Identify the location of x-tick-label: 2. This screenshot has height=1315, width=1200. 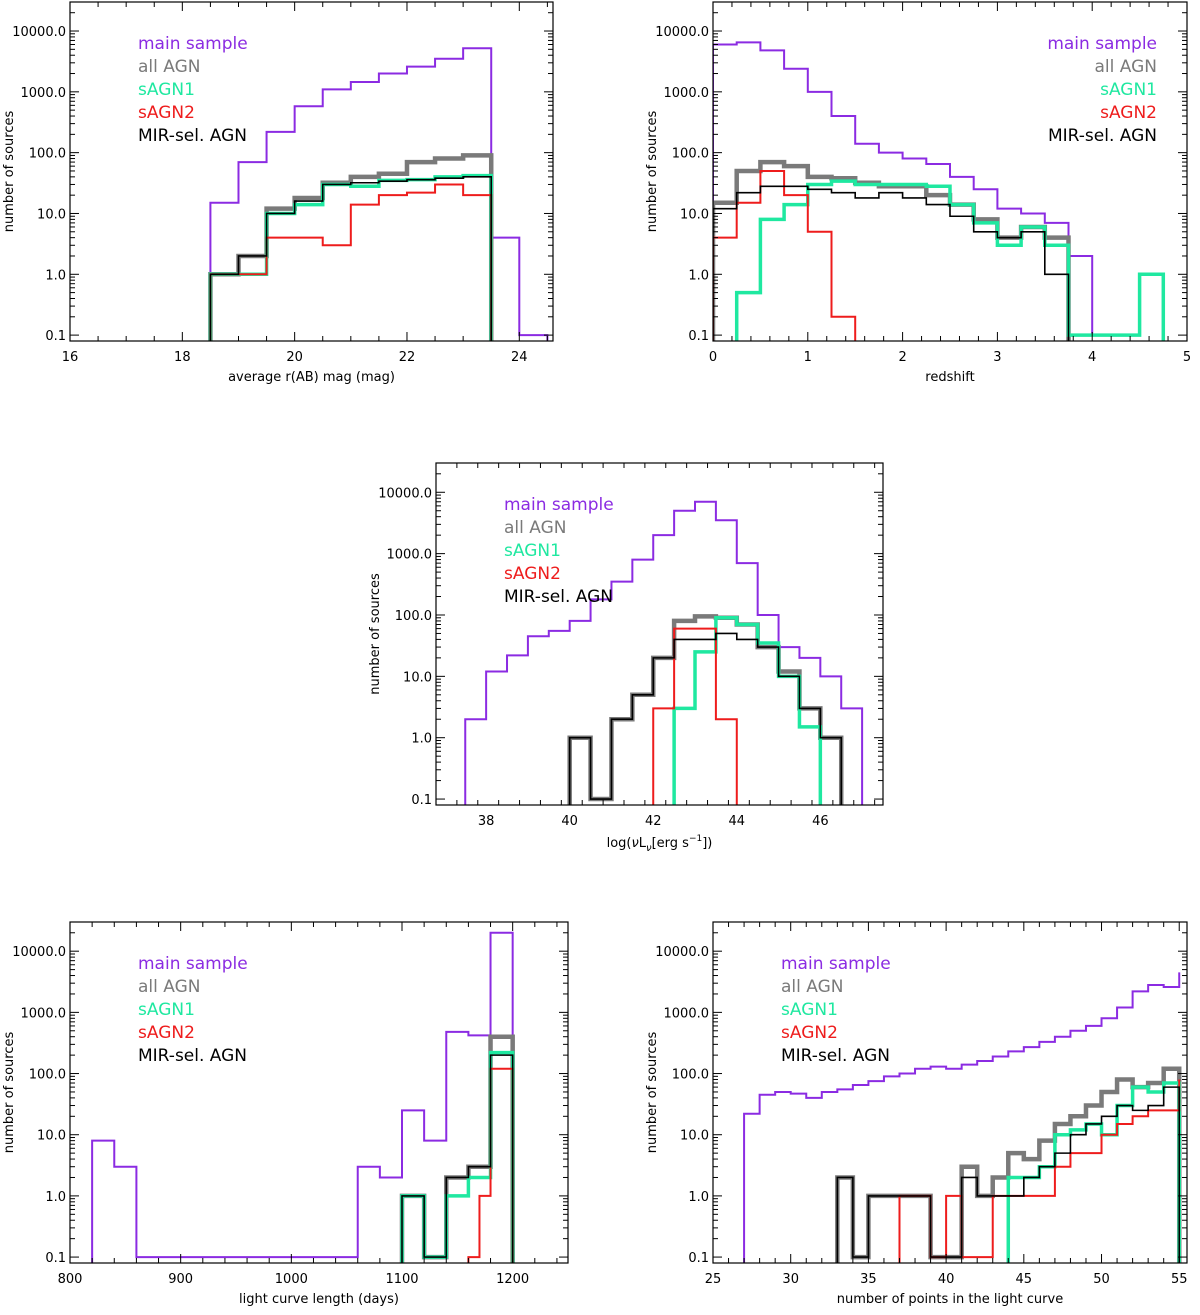
(902, 357).